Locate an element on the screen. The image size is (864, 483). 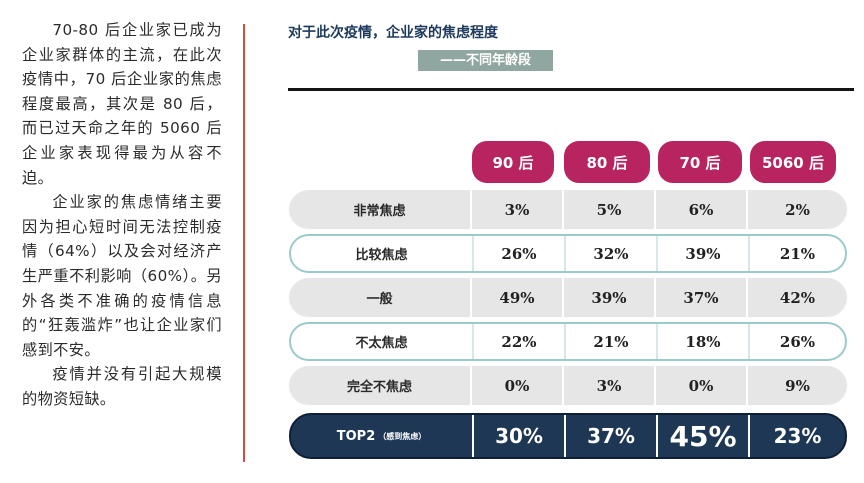
table-cell: 5% is located at coordinates (608, 209).